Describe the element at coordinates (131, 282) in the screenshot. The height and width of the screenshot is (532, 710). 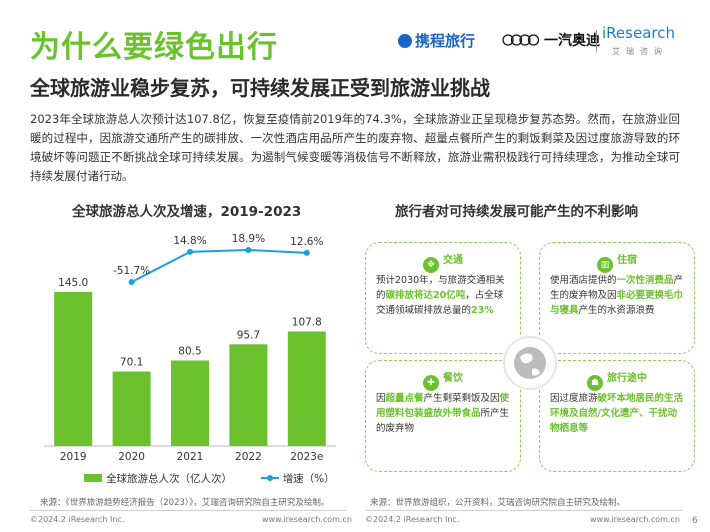
I see `growth-point-2020` at that location.